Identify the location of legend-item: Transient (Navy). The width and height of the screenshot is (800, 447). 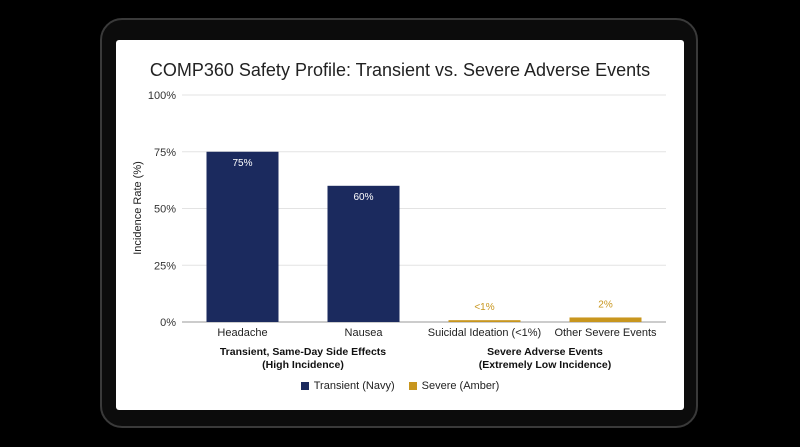
(347, 386).